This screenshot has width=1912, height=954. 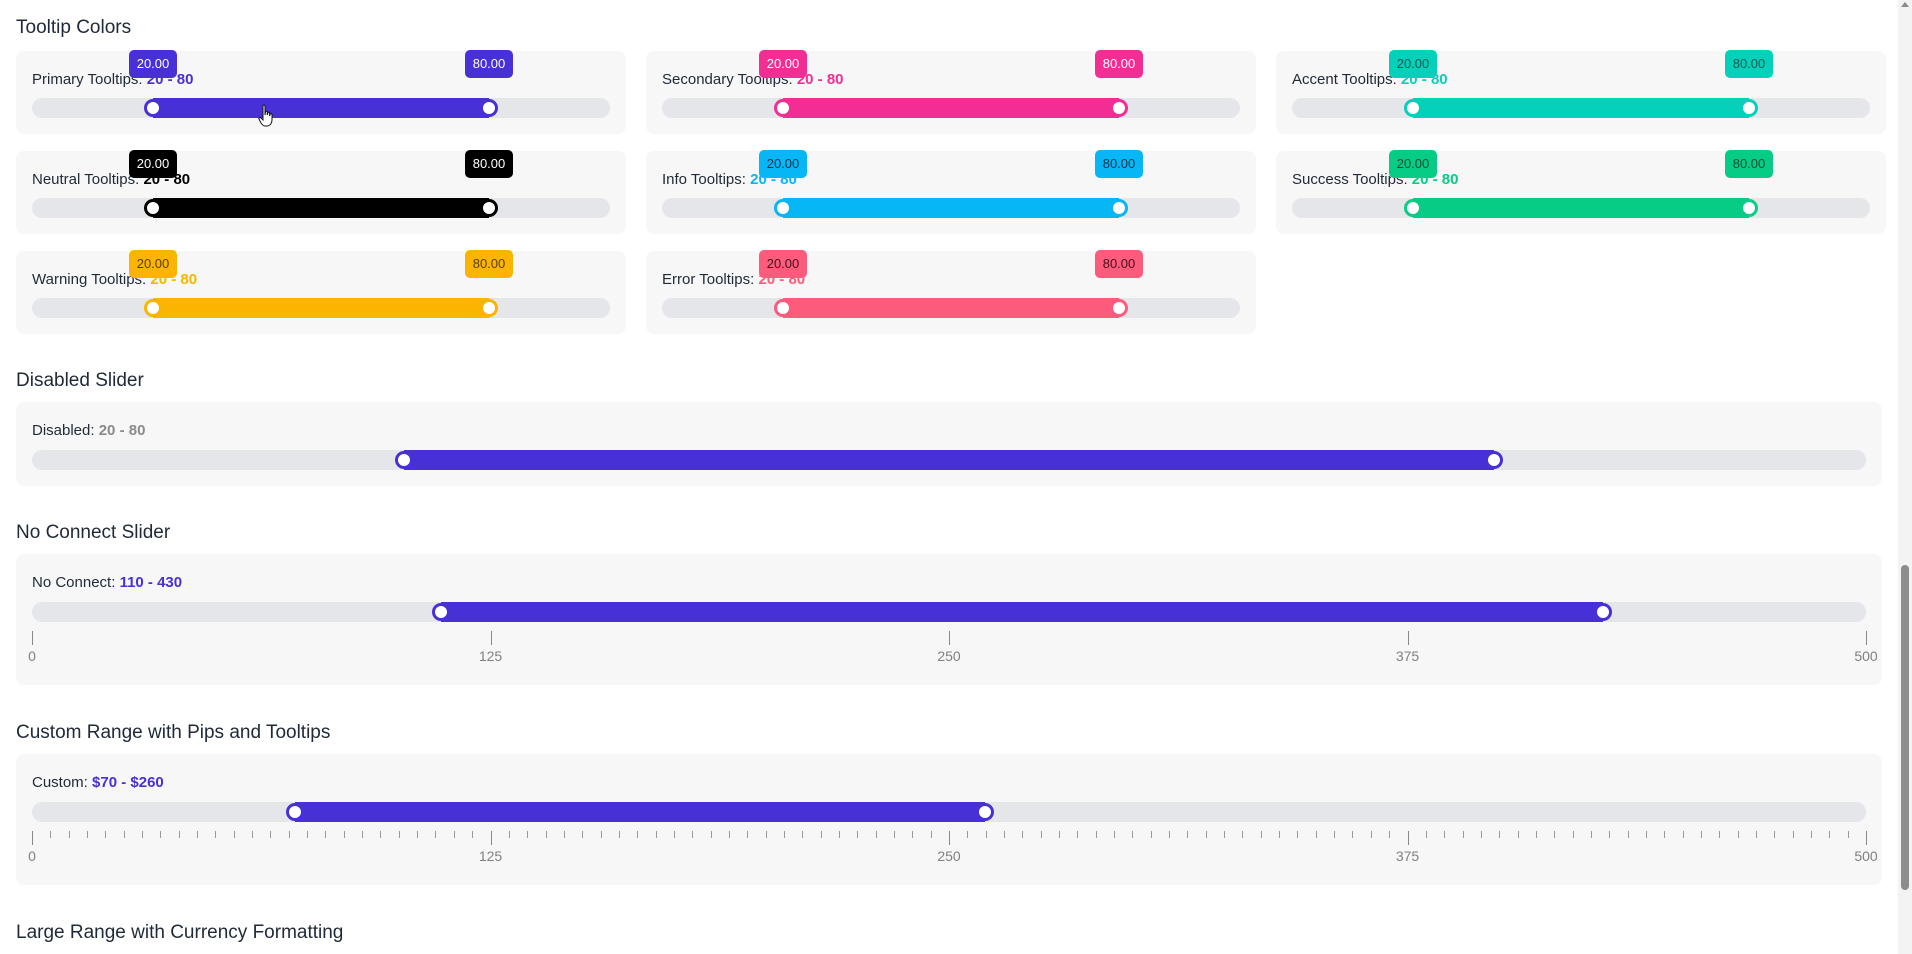 I want to click on secondary-tooltips-card: Secondary Tooltips: 20 - 80 20.00 80.00, so click(x=951, y=92).